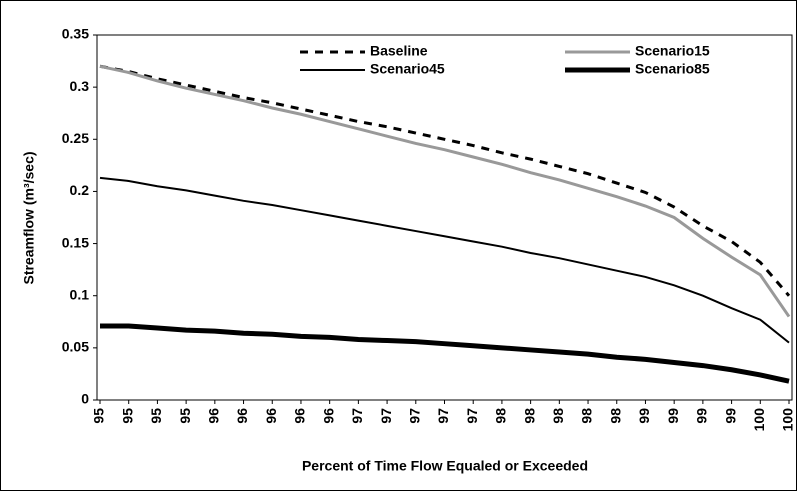 Image resolution: width=797 pixels, height=491 pixels. I want to click on legend-label: Scenario85, so click(672, 69).